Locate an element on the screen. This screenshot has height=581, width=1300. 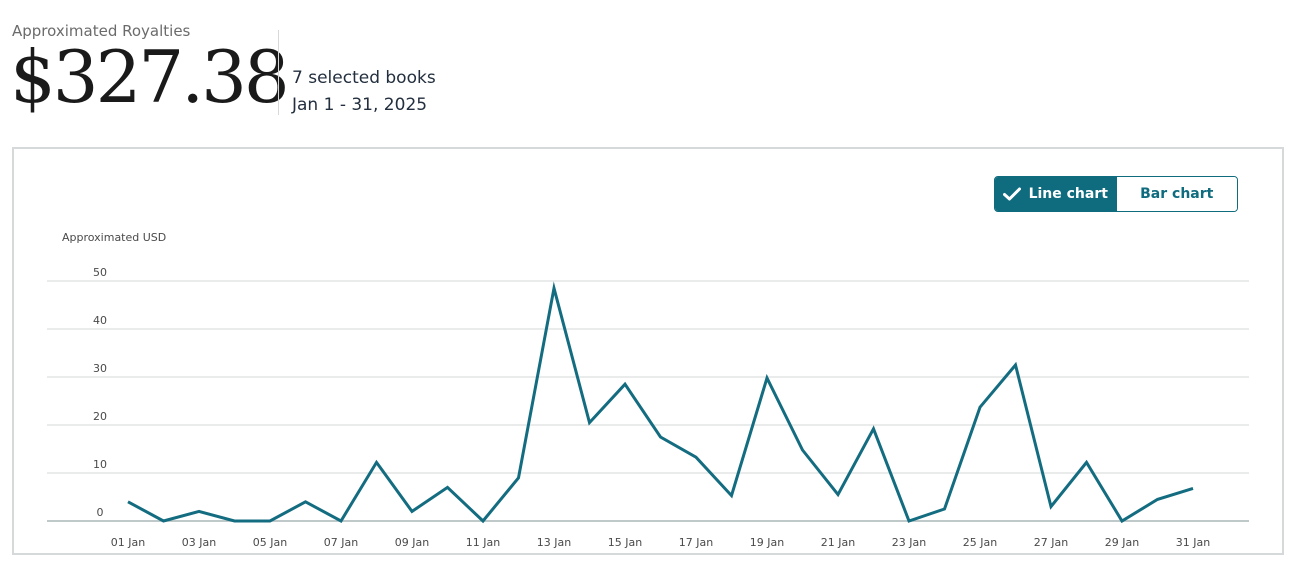
y-tick-label: 30 is located at coordinates (100, 368).